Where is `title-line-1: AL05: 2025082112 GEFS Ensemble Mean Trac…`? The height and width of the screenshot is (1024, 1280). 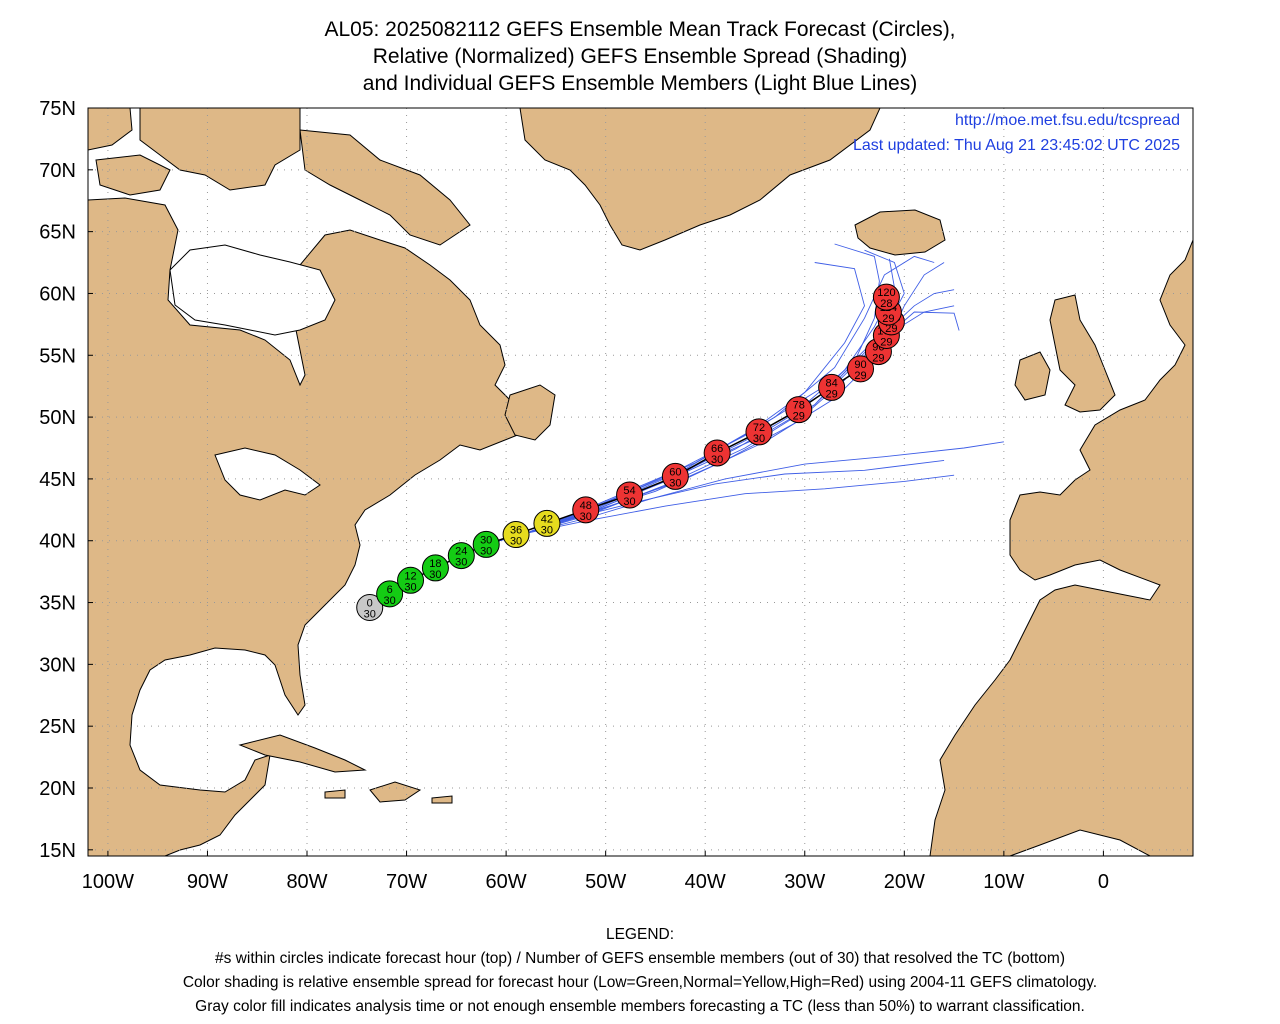 title-line-1: AL05: 2025082112 GEFS Ensemble Mean Trac… is located at coordinates (640, 29).